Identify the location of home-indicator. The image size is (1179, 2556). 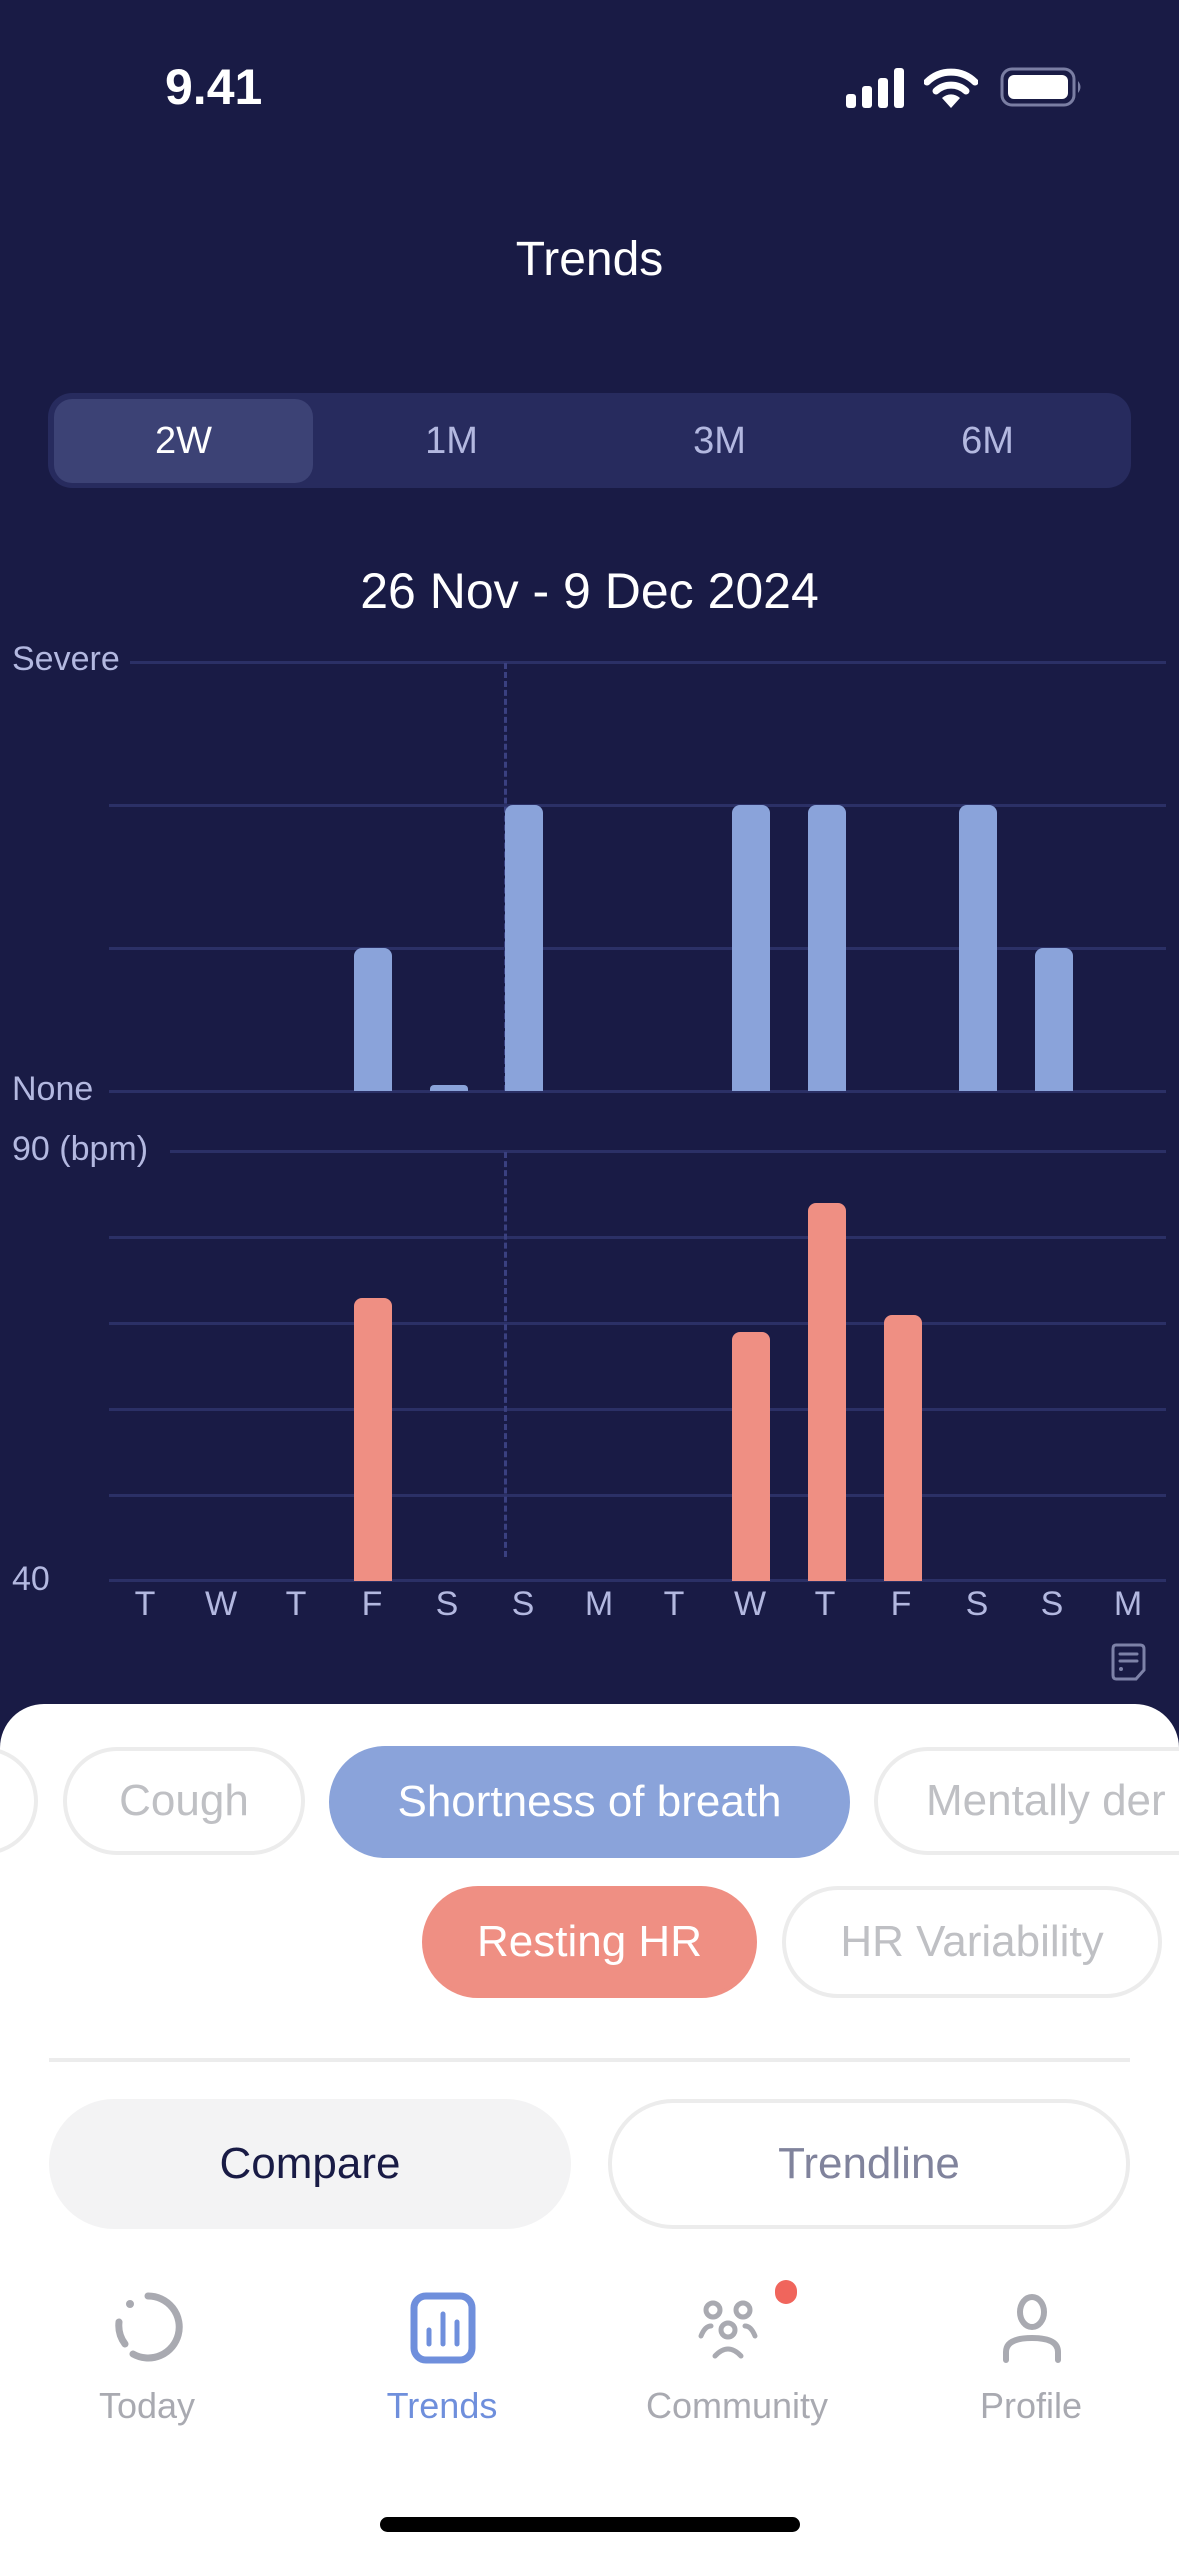
(590, 2524).